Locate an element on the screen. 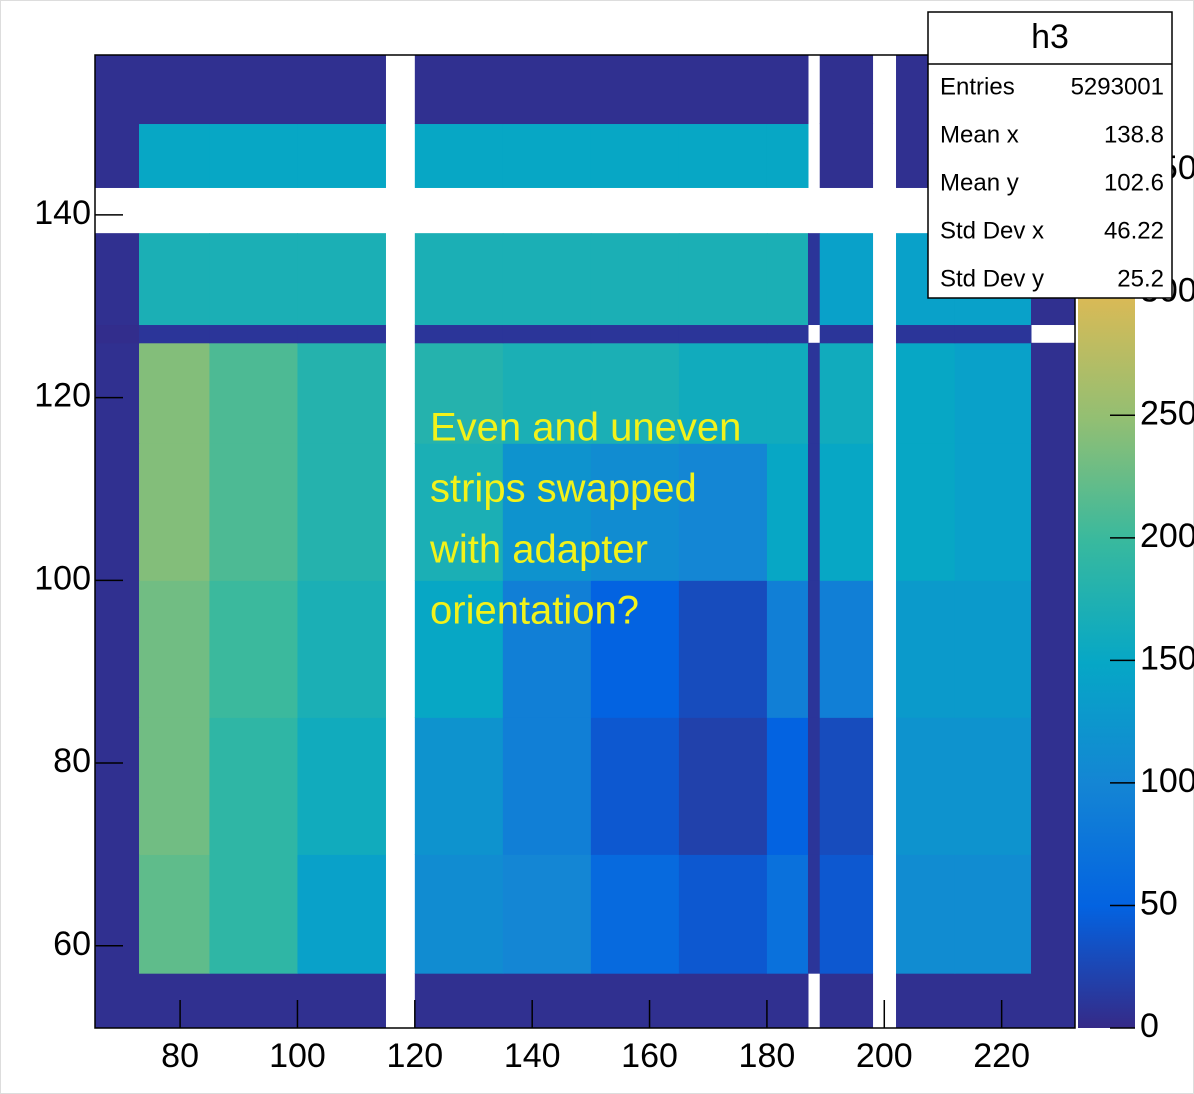  x-tick-label: 220 is located at coordinates (1001, 1056).